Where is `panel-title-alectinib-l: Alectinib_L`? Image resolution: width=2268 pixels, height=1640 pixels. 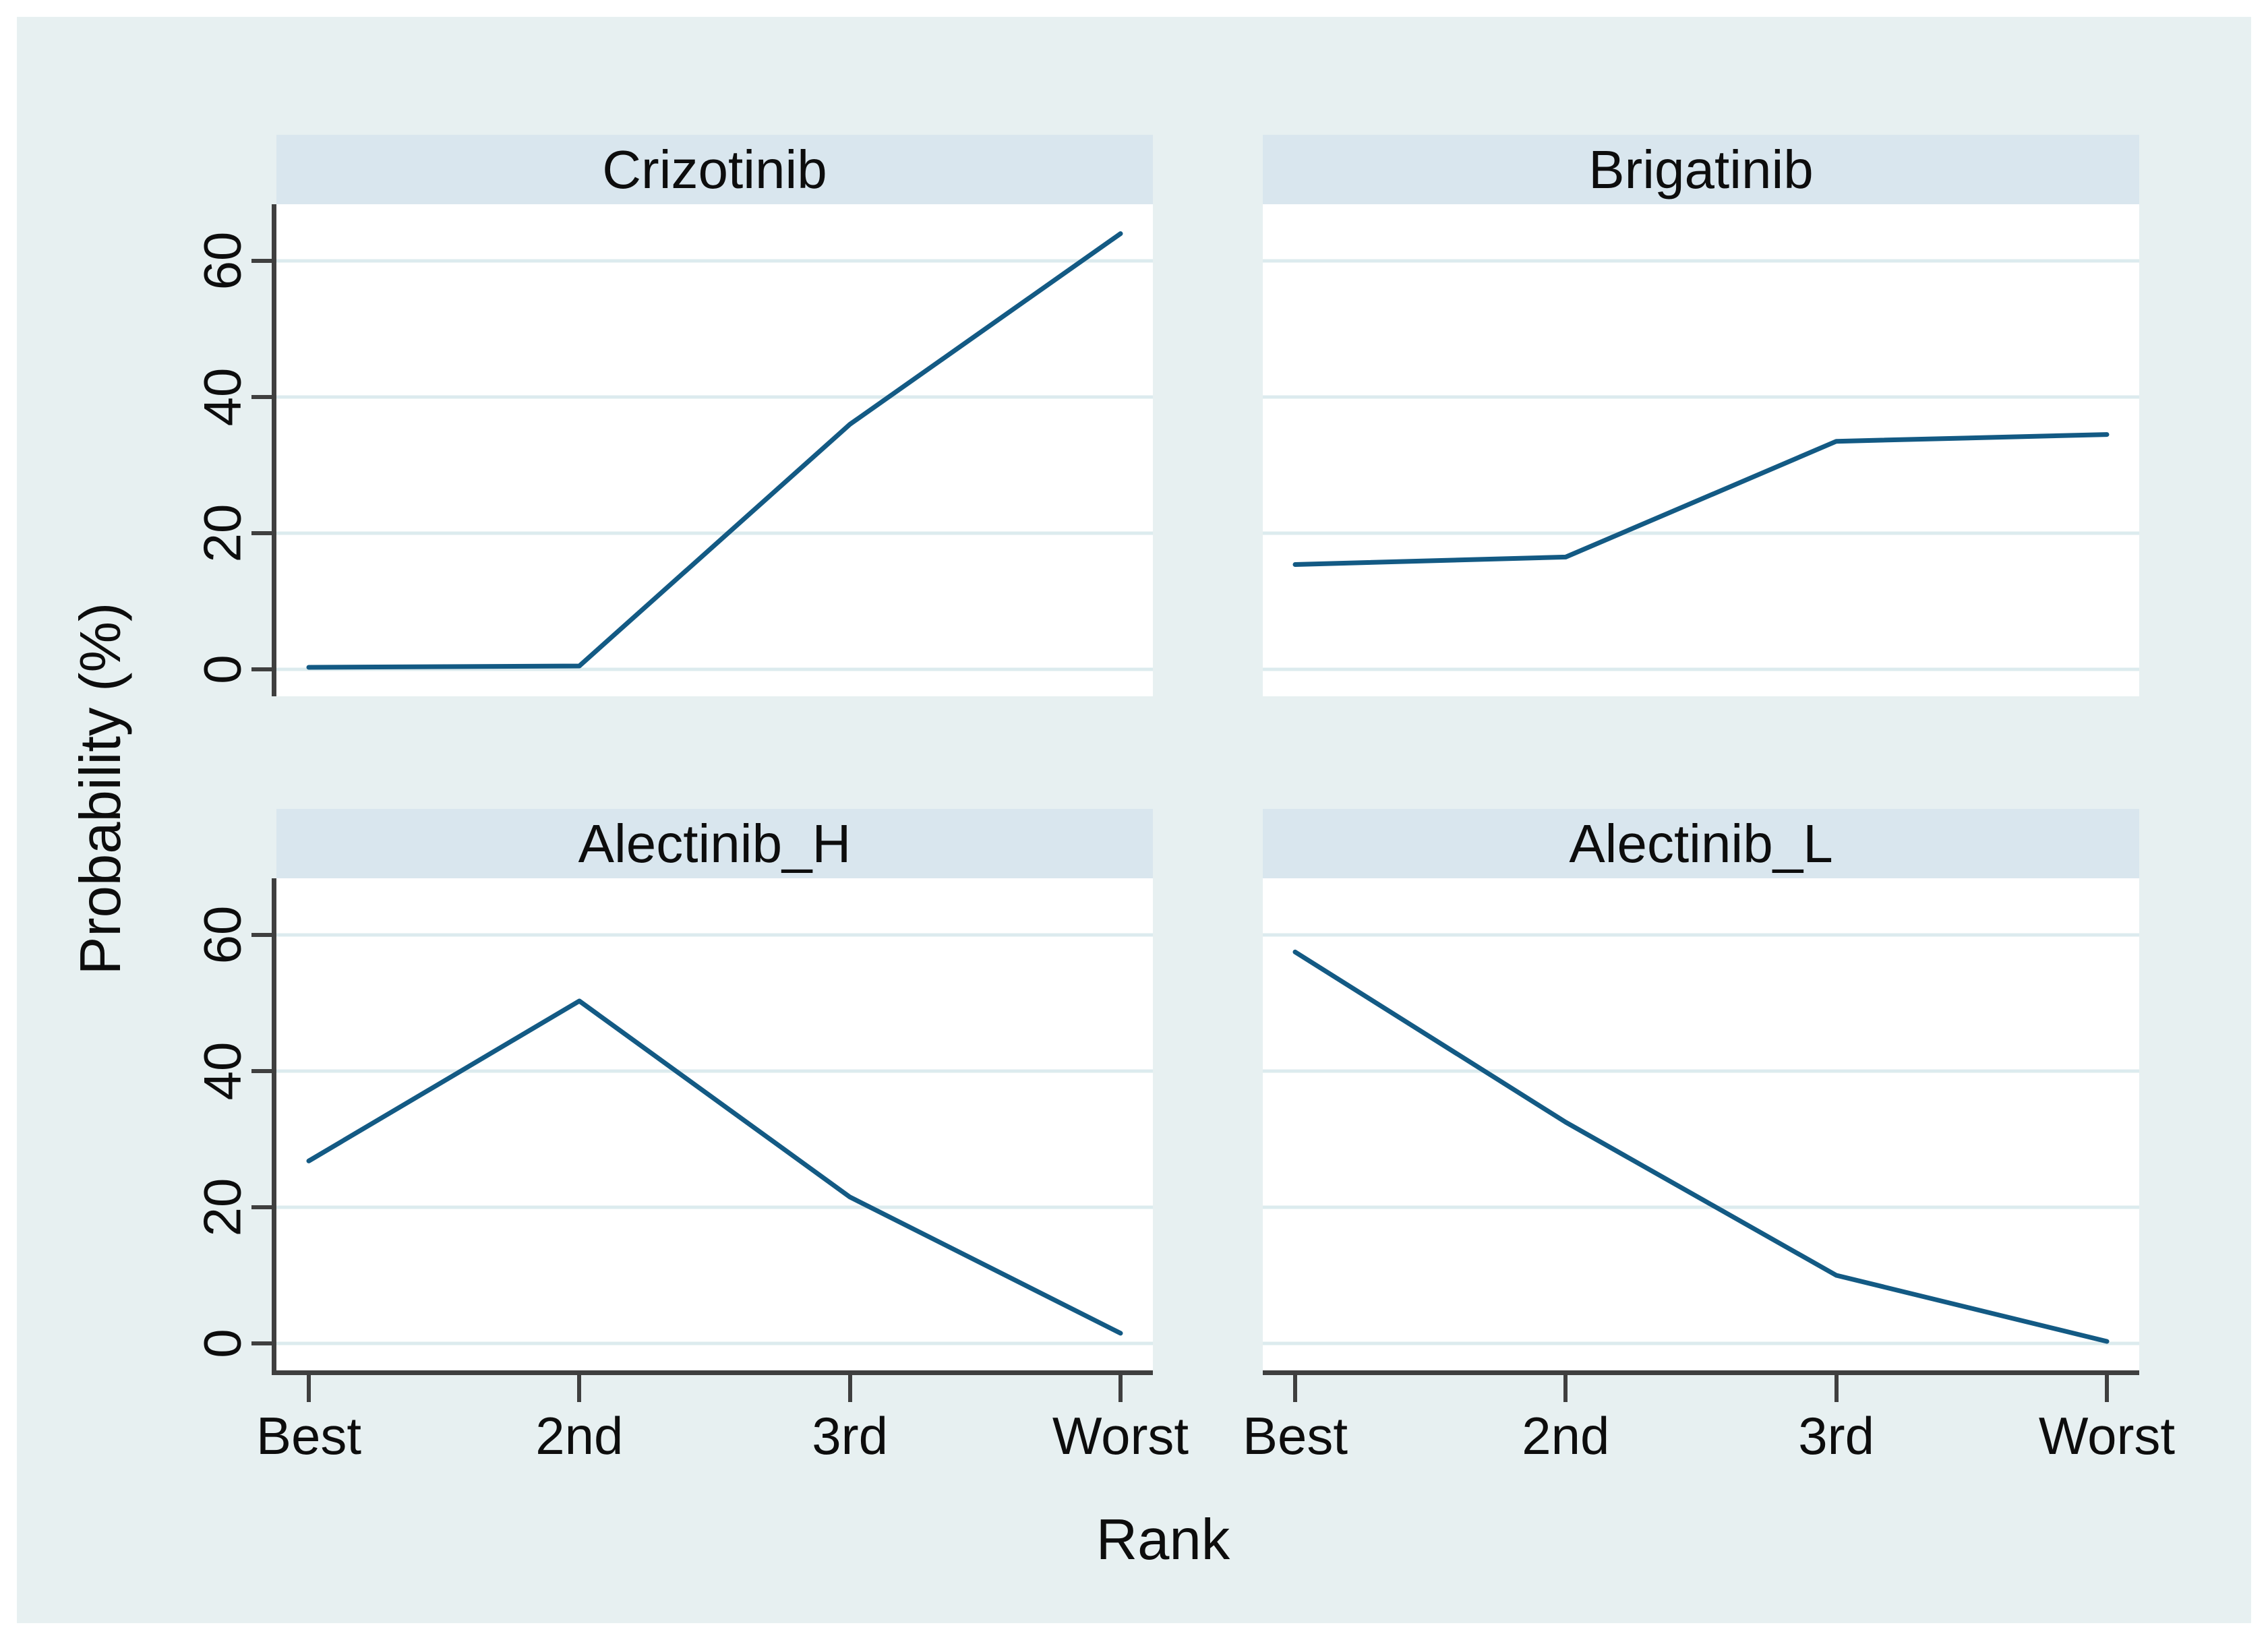 panel-title-alectinib-l: Alectinib_L is located at coordinates (1701, 843).